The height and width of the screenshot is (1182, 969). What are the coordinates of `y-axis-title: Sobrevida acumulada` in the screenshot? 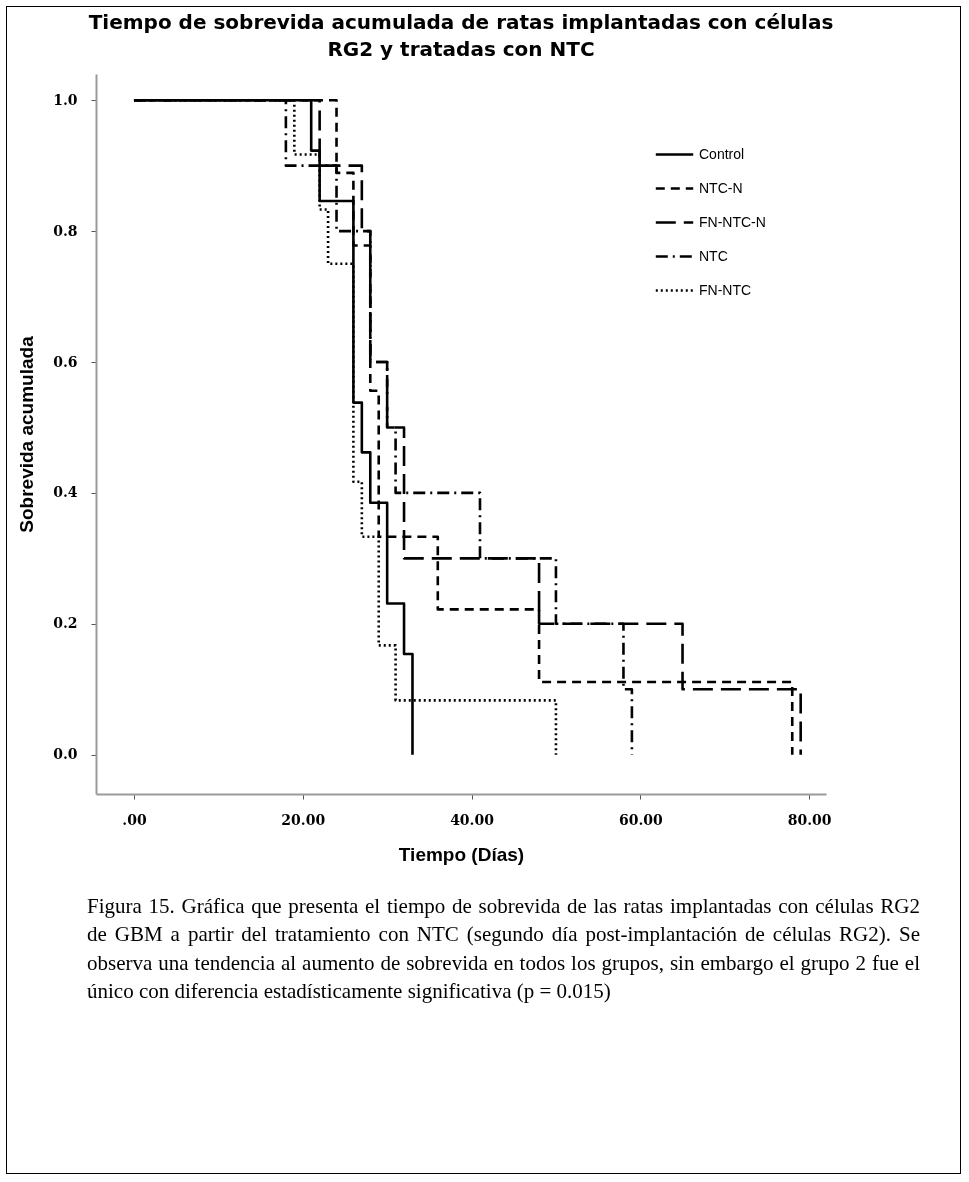 It's located at (27, 434).